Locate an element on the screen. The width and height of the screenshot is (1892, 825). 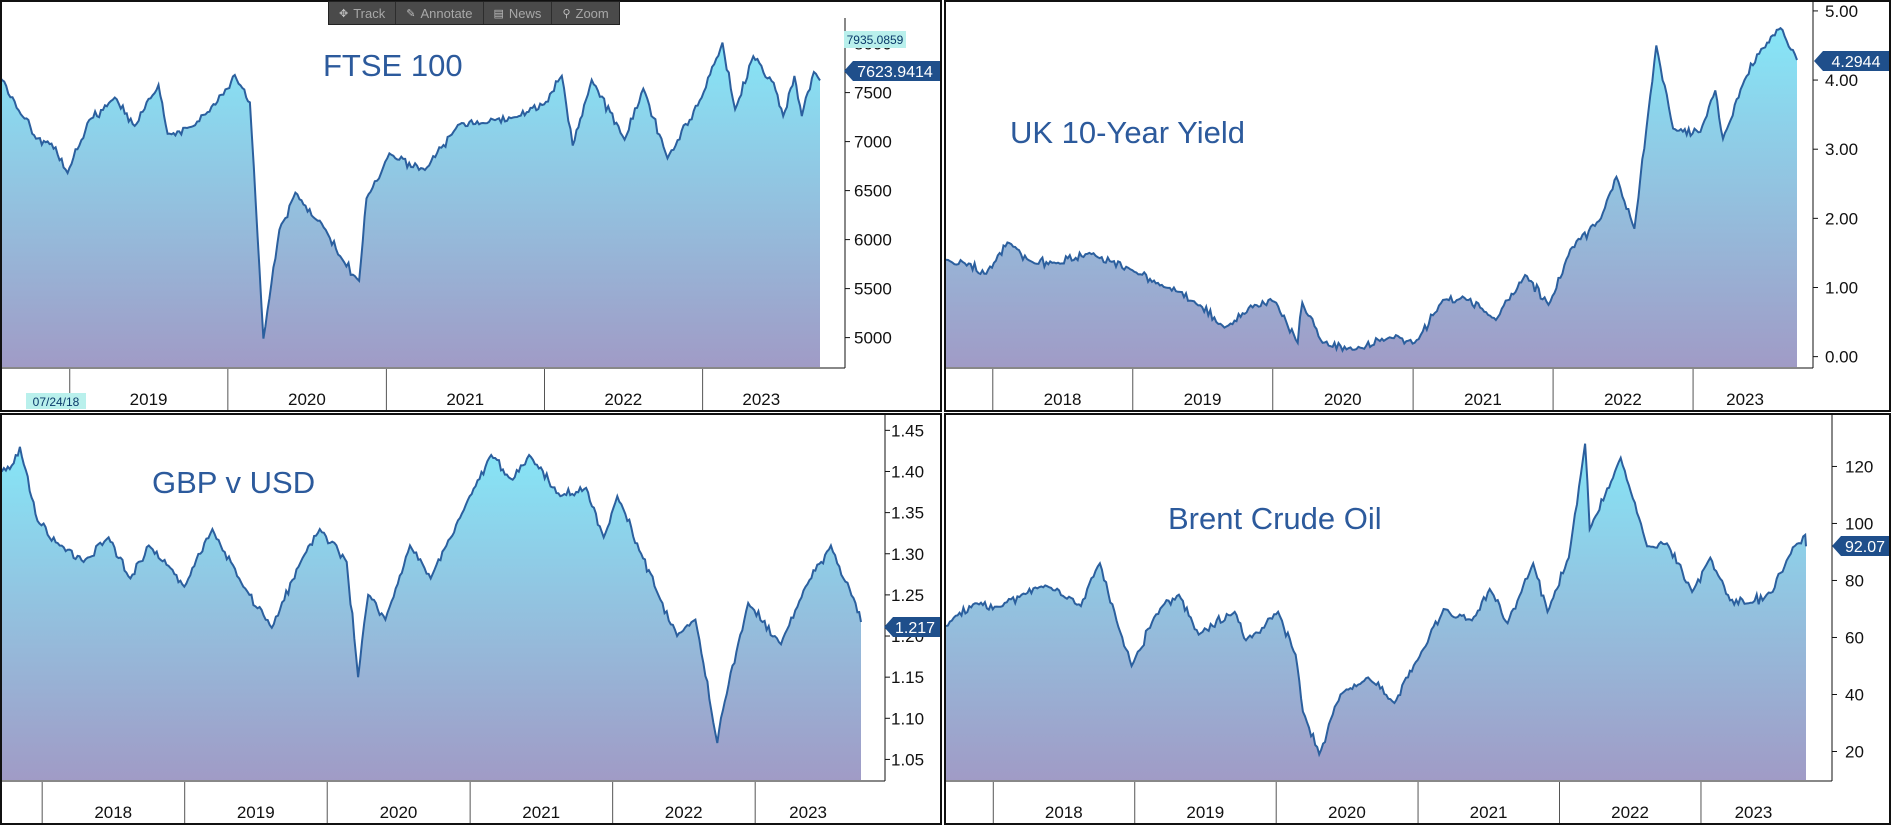
gbpusd-y-tick-label: 1.05 is located at coordinates (907, 759).